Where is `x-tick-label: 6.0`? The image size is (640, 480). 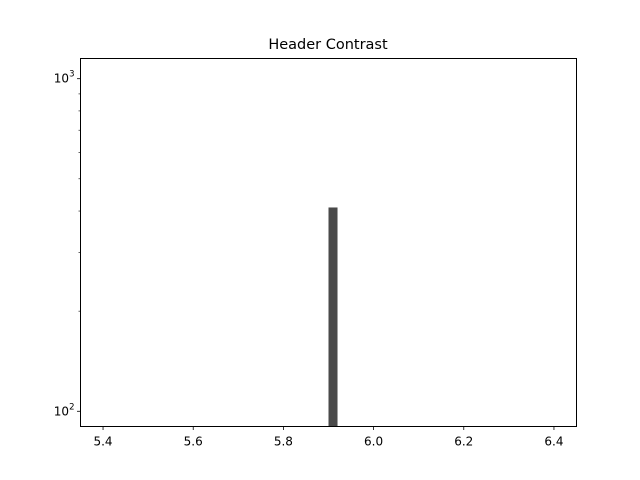 x-tick-label: 6.0 is located at coordinates (373, 442).